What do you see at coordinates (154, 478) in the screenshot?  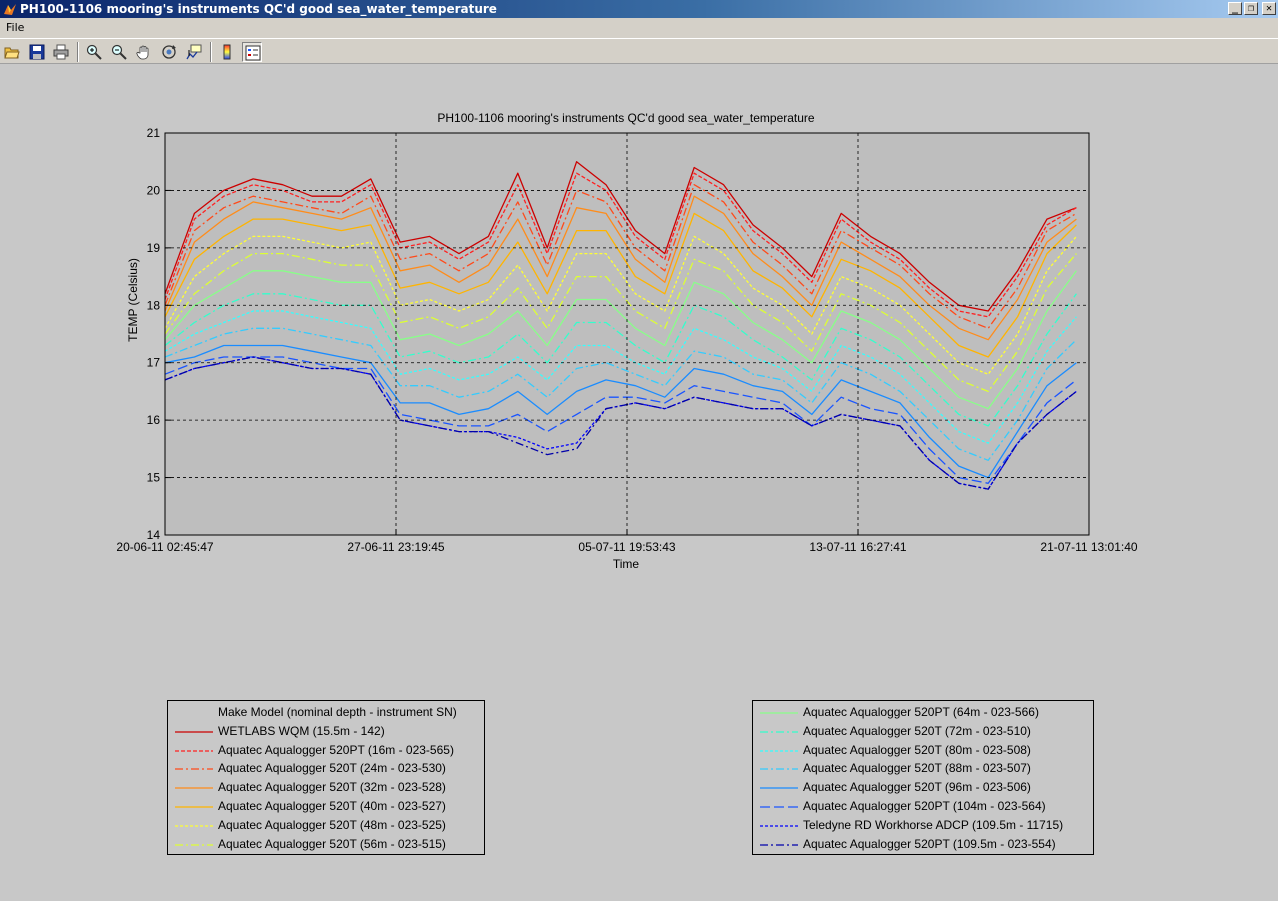 I see `y-tick-label: 15` at bounding box center [154, 478].